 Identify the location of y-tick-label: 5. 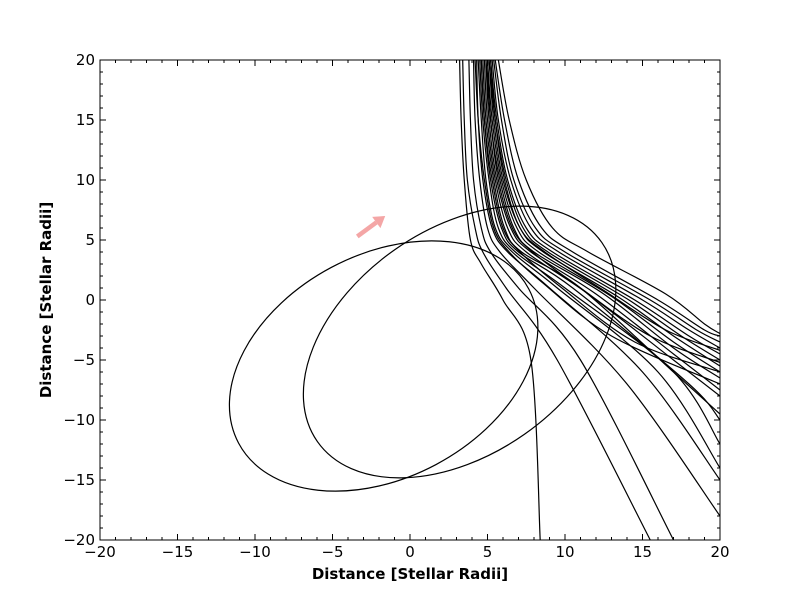
(90, 240).